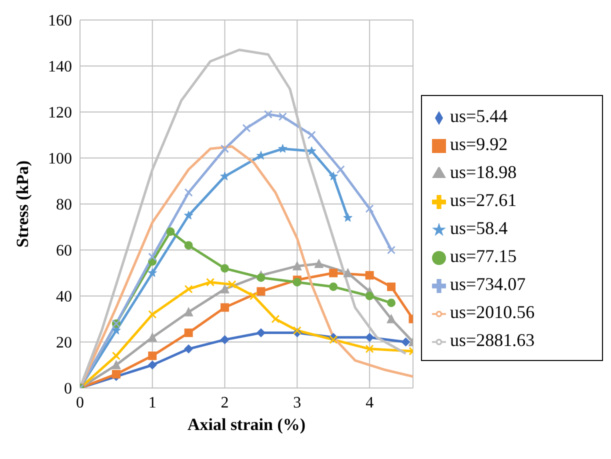 Image resolution: width=611 pixels, height=459 pixels. I want to click on legend-label: us=58.4, so click(479, 228).